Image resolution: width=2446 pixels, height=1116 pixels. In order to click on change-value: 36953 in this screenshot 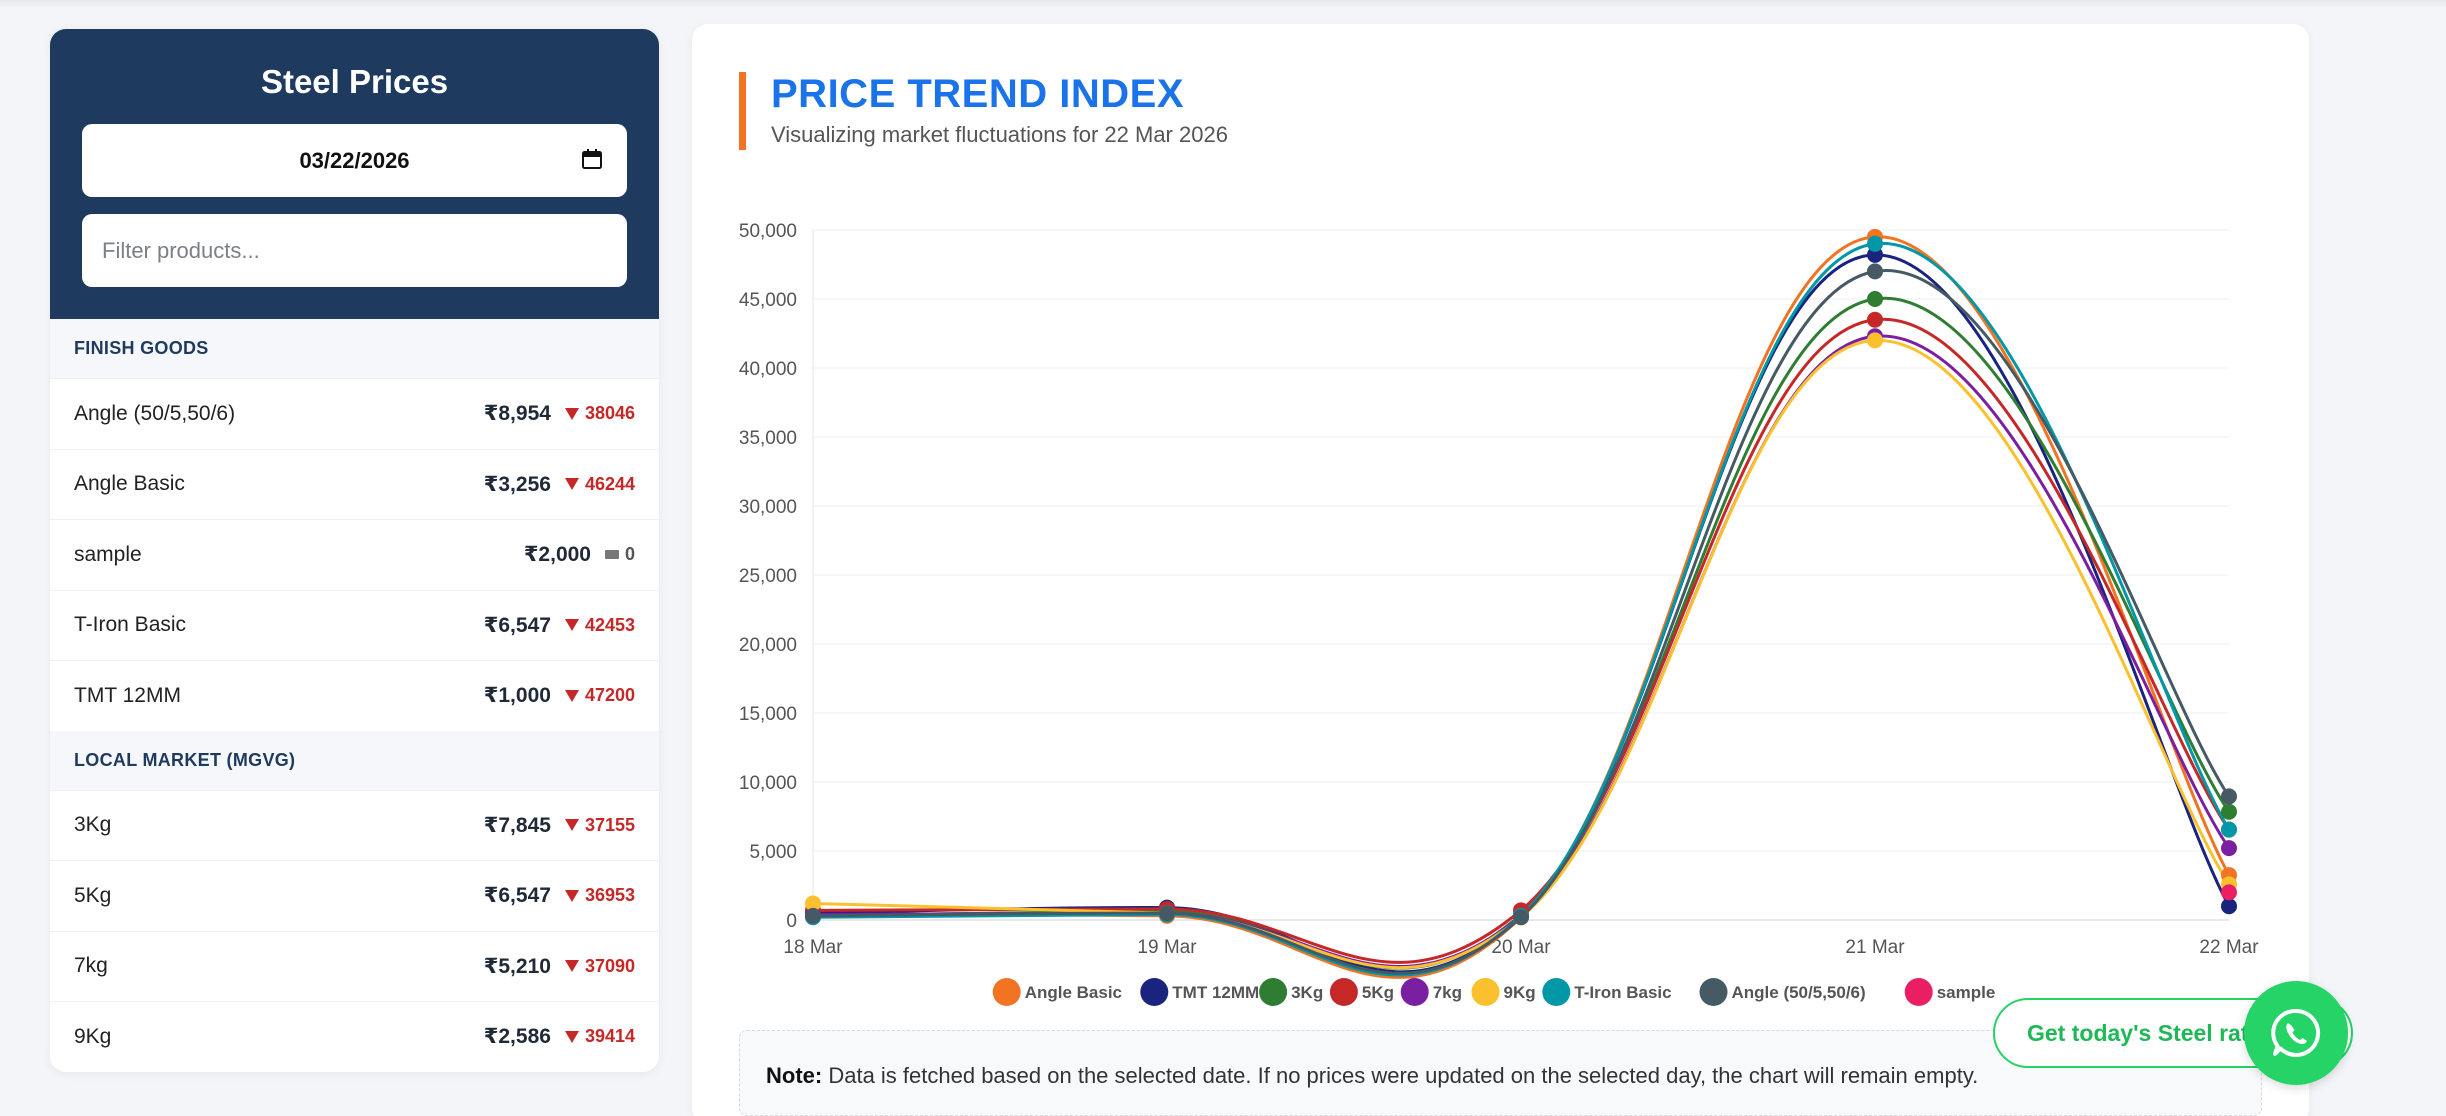, I will do `click(609, 895)`.